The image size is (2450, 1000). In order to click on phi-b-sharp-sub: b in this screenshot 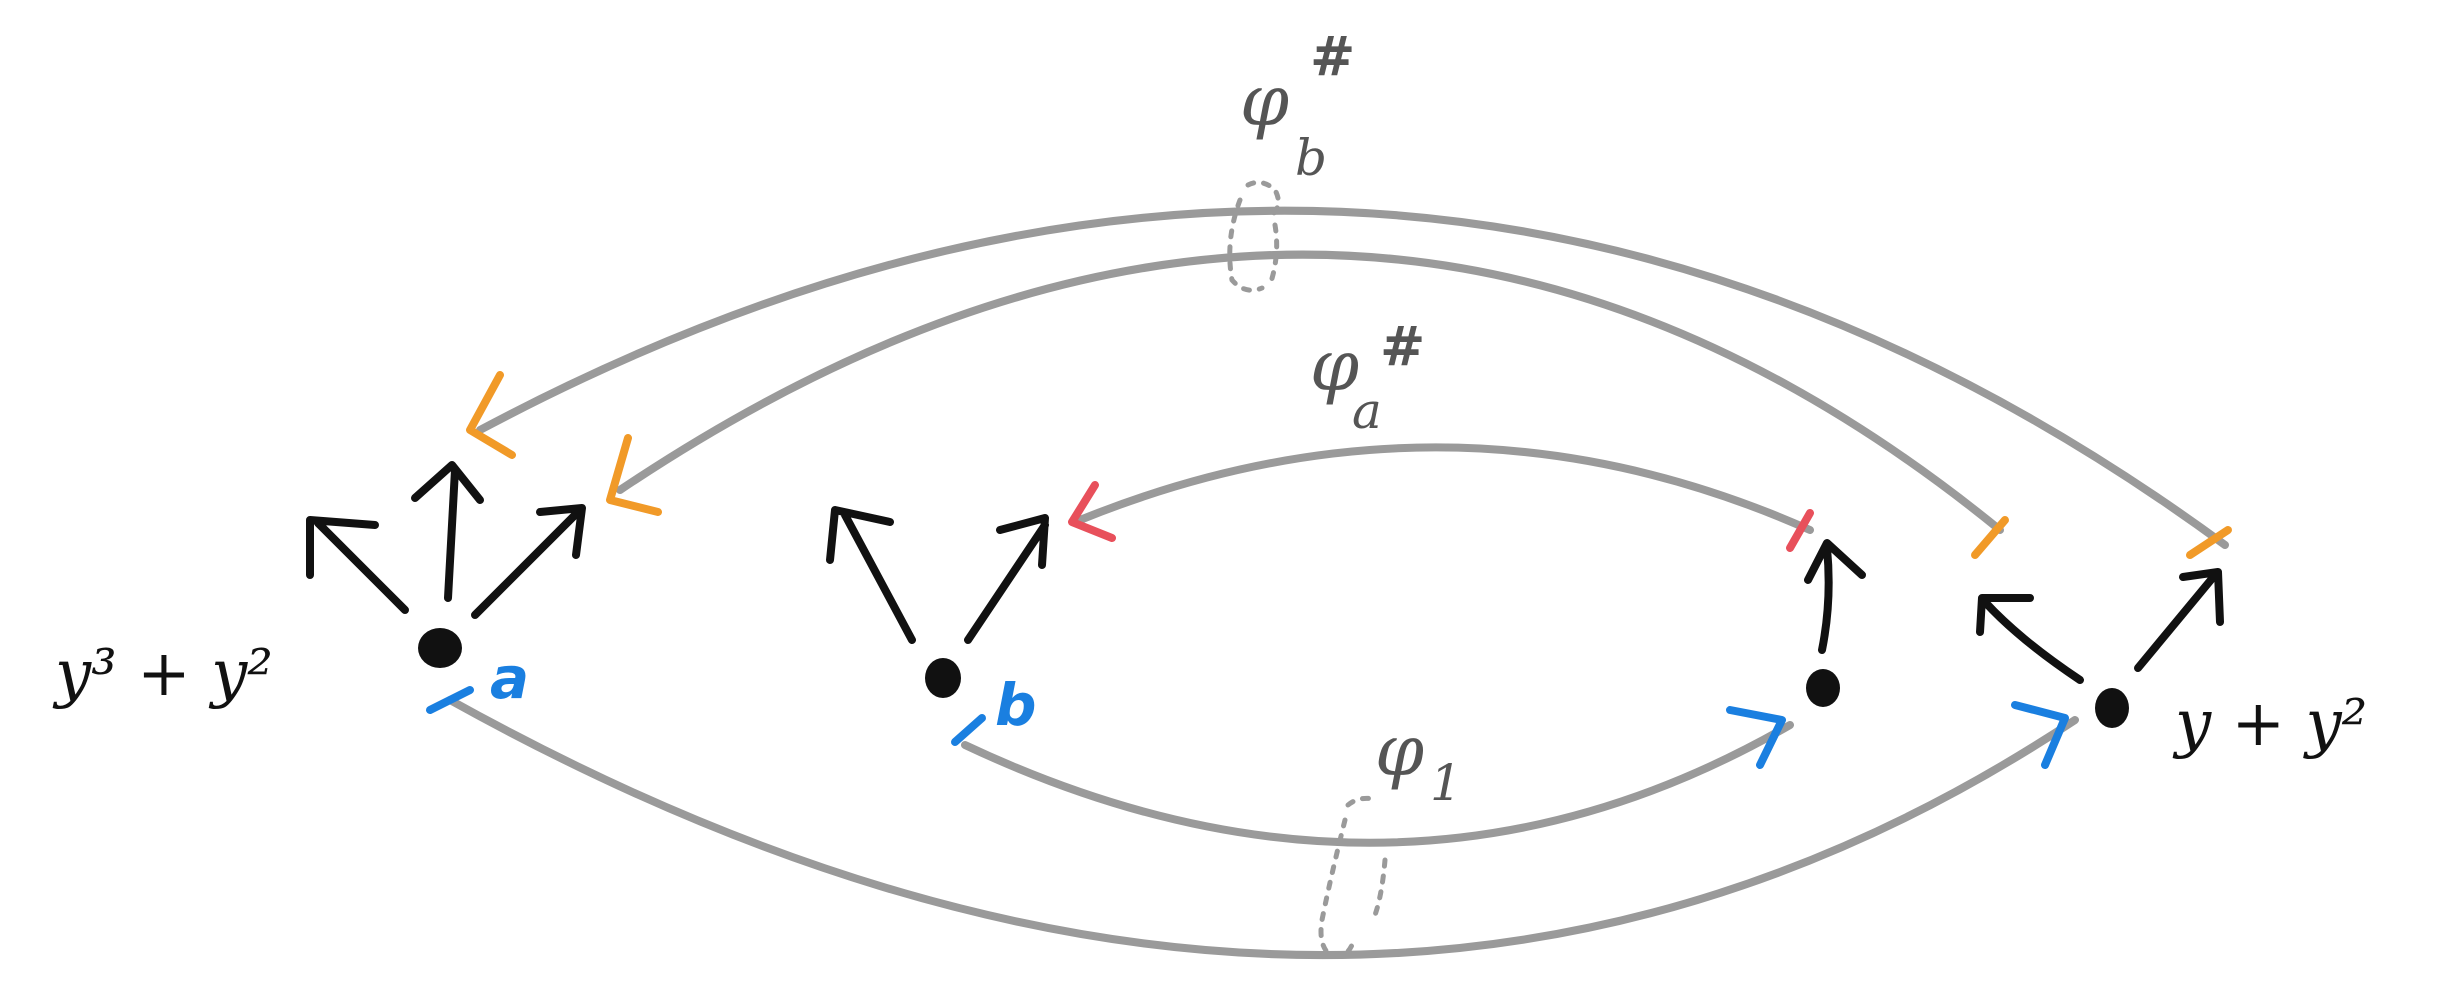, I will do `click(1311, 158)`.